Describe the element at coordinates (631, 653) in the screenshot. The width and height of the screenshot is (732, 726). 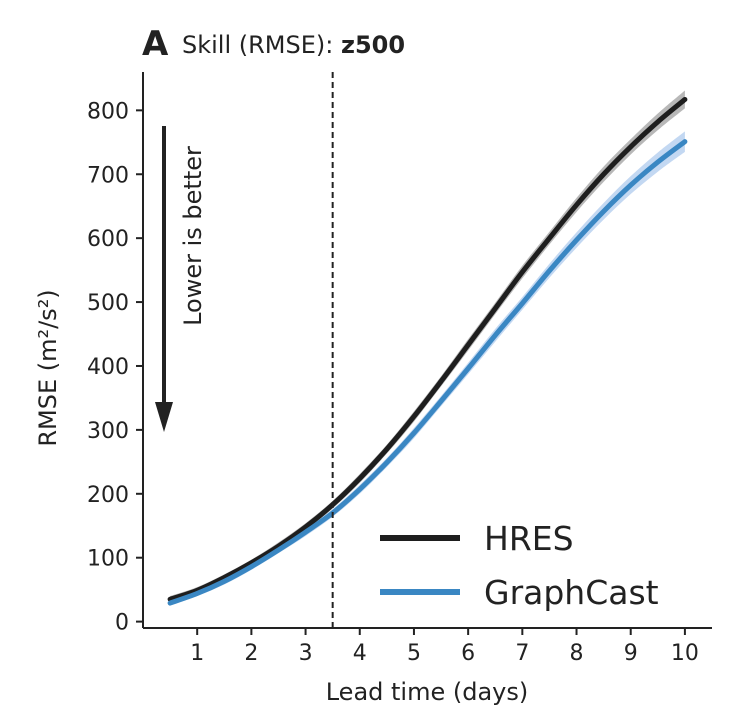
I see `x-tick-label: 9` at that location.